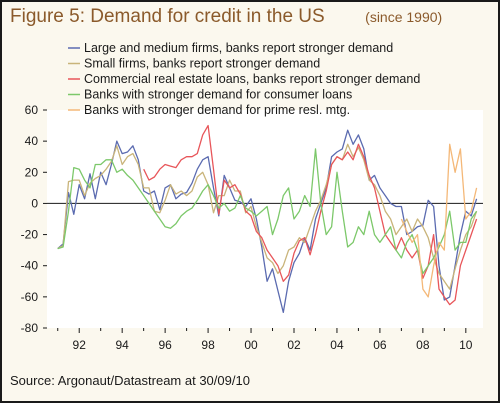 This screenshot has height=403, width=500. Describe the element at coordinates (423, 345) in the screenshot. I see `x-tick-label: 08` at that location.